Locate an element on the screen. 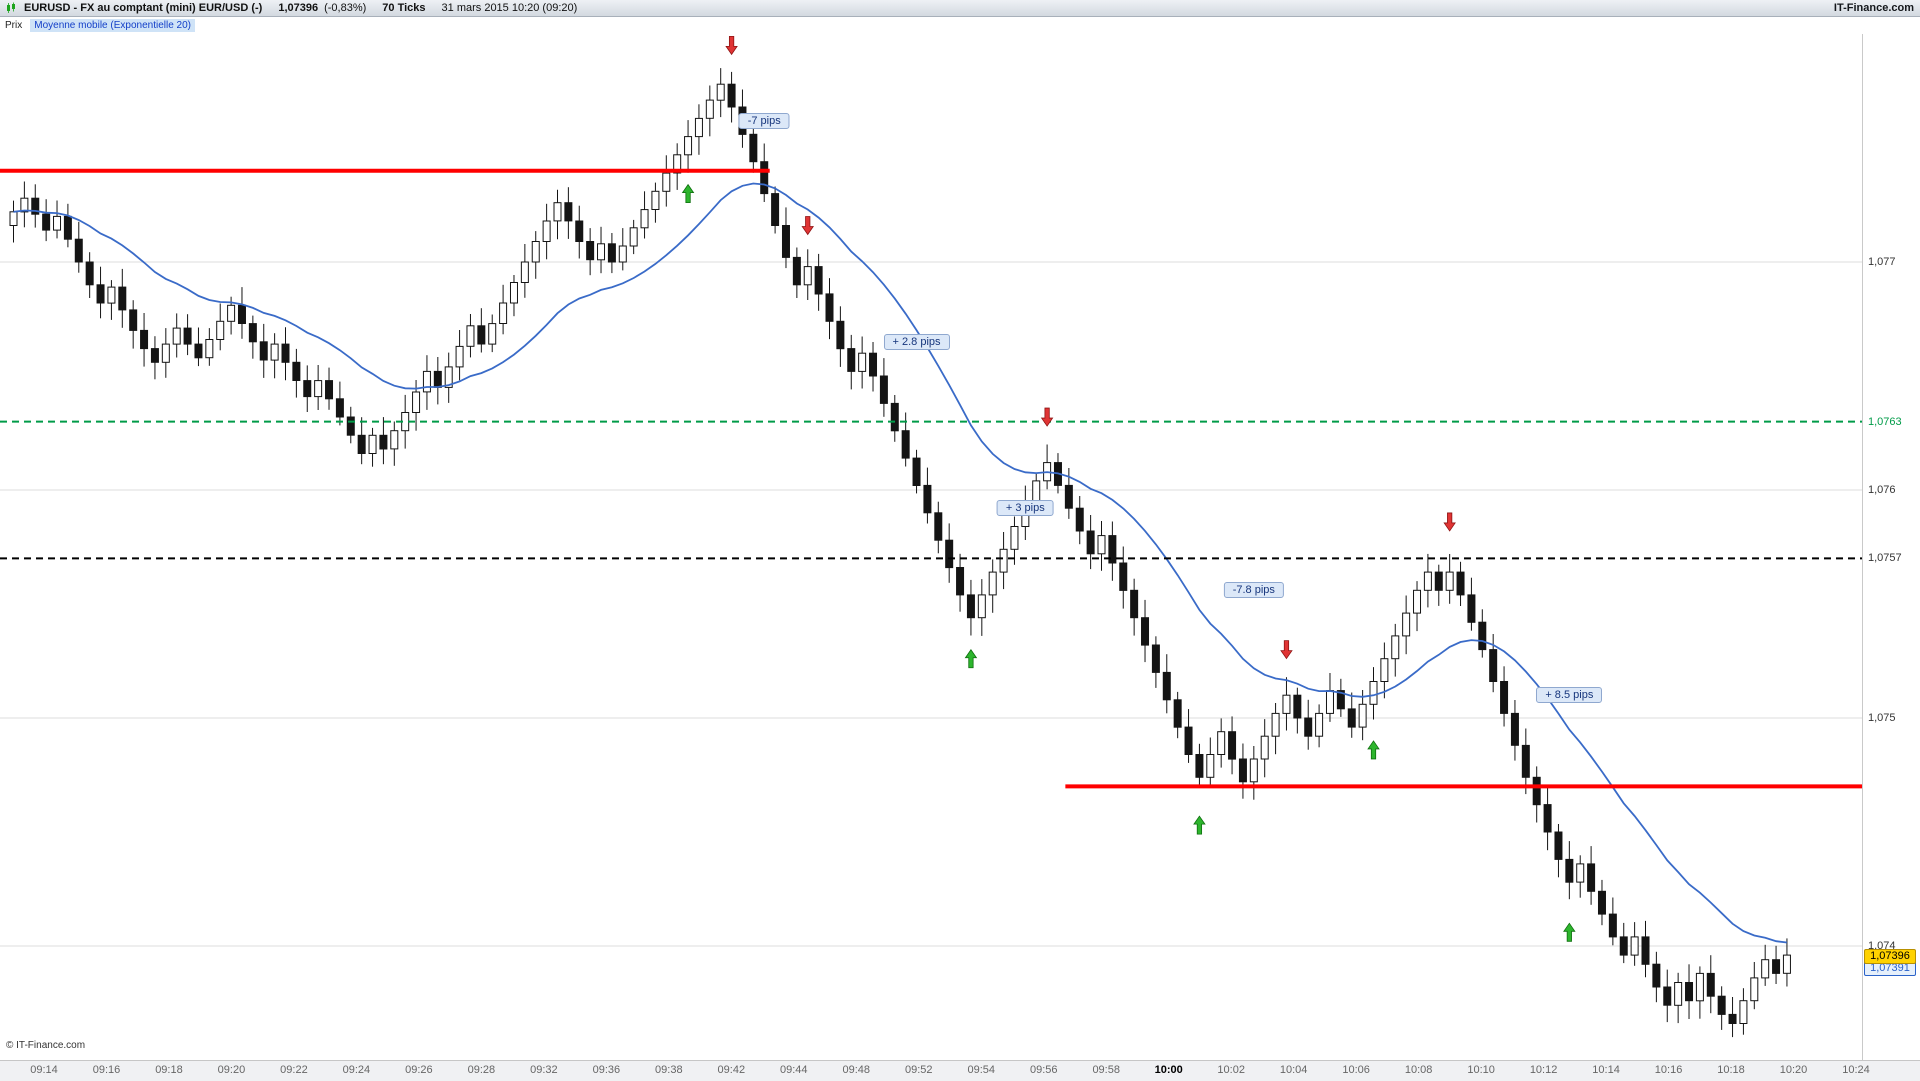 The height and width of the screenshot is (1081, 1920). time-label: 09:36 is located at coordinates (606, 1070).